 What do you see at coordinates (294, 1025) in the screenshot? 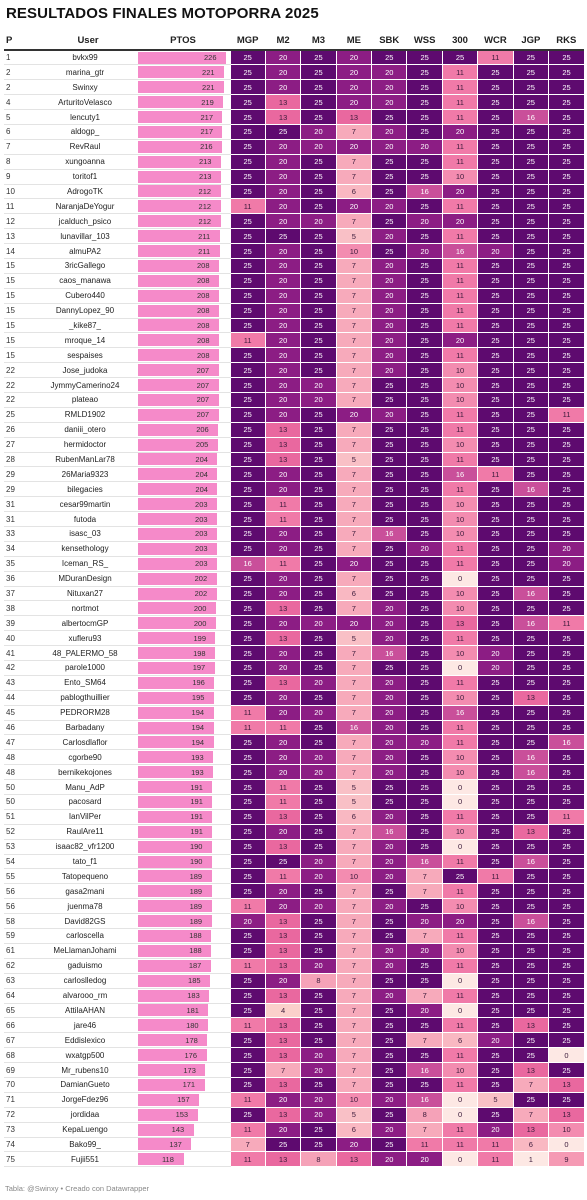
I see `table-row: 66 jare46 180 11 13 25 7 25 25 11 25 13 25` at bounding box center [294, 1025].